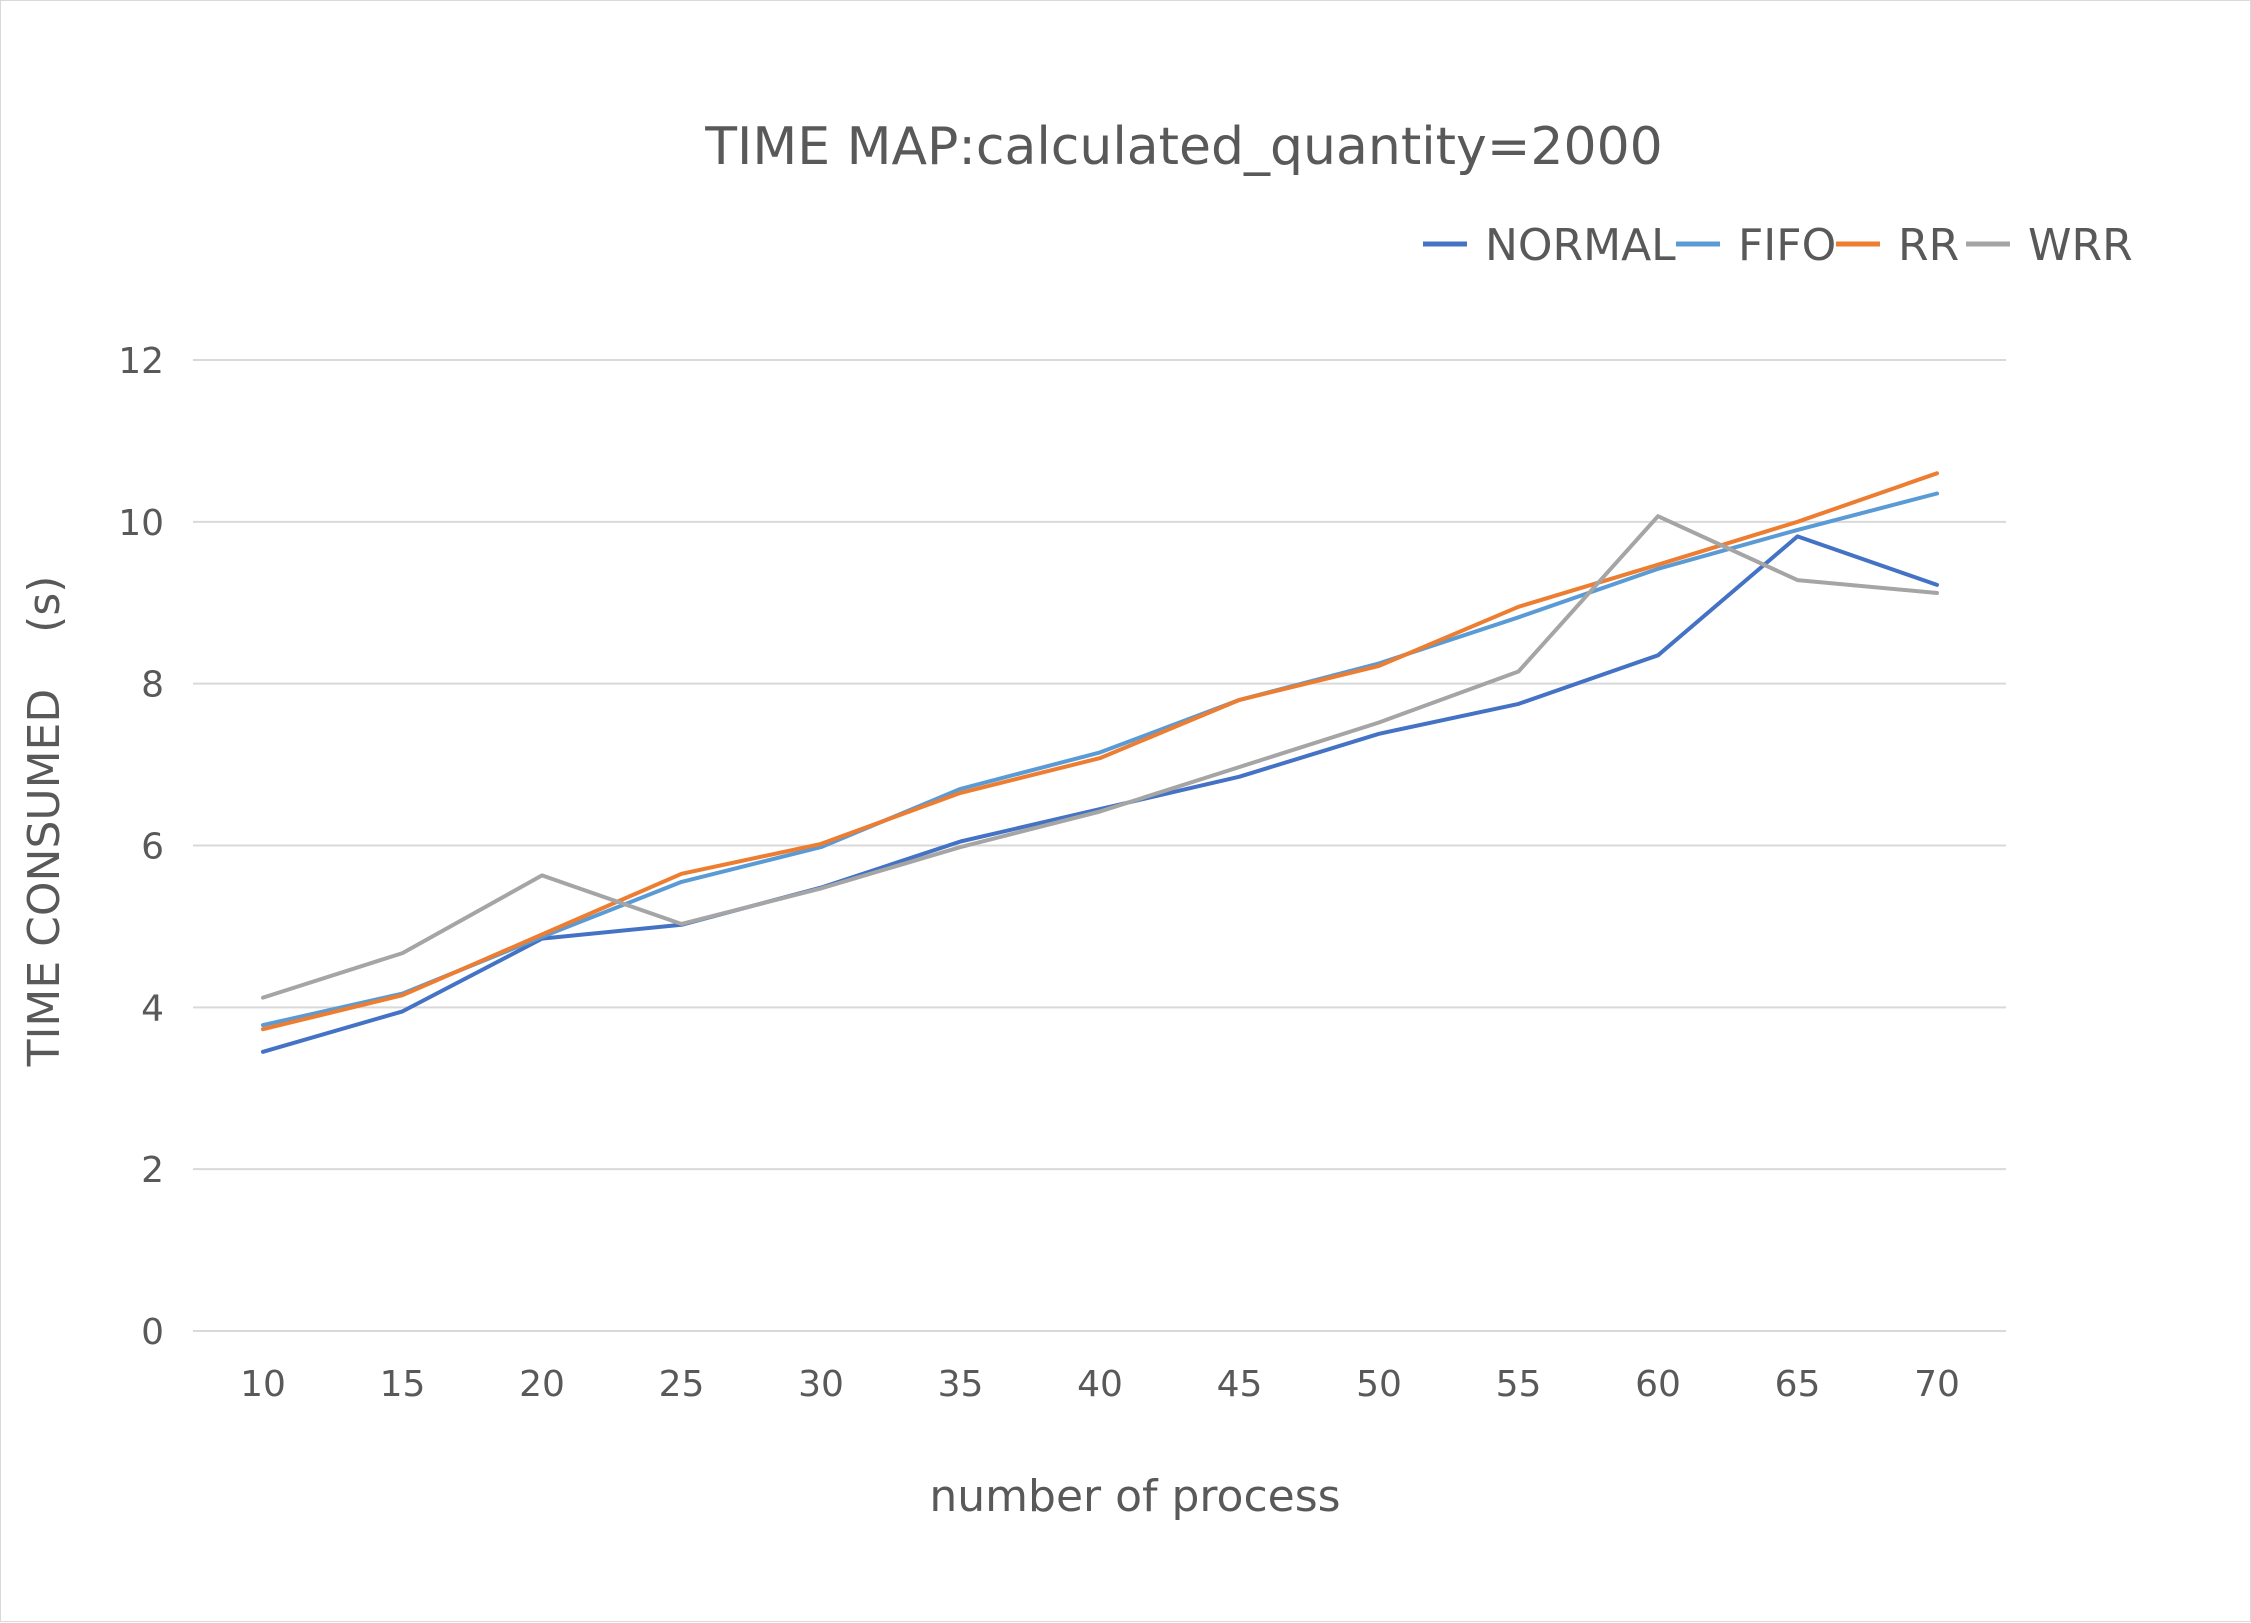  I want to click on x-tick-label: 30, so click(821, 1384).